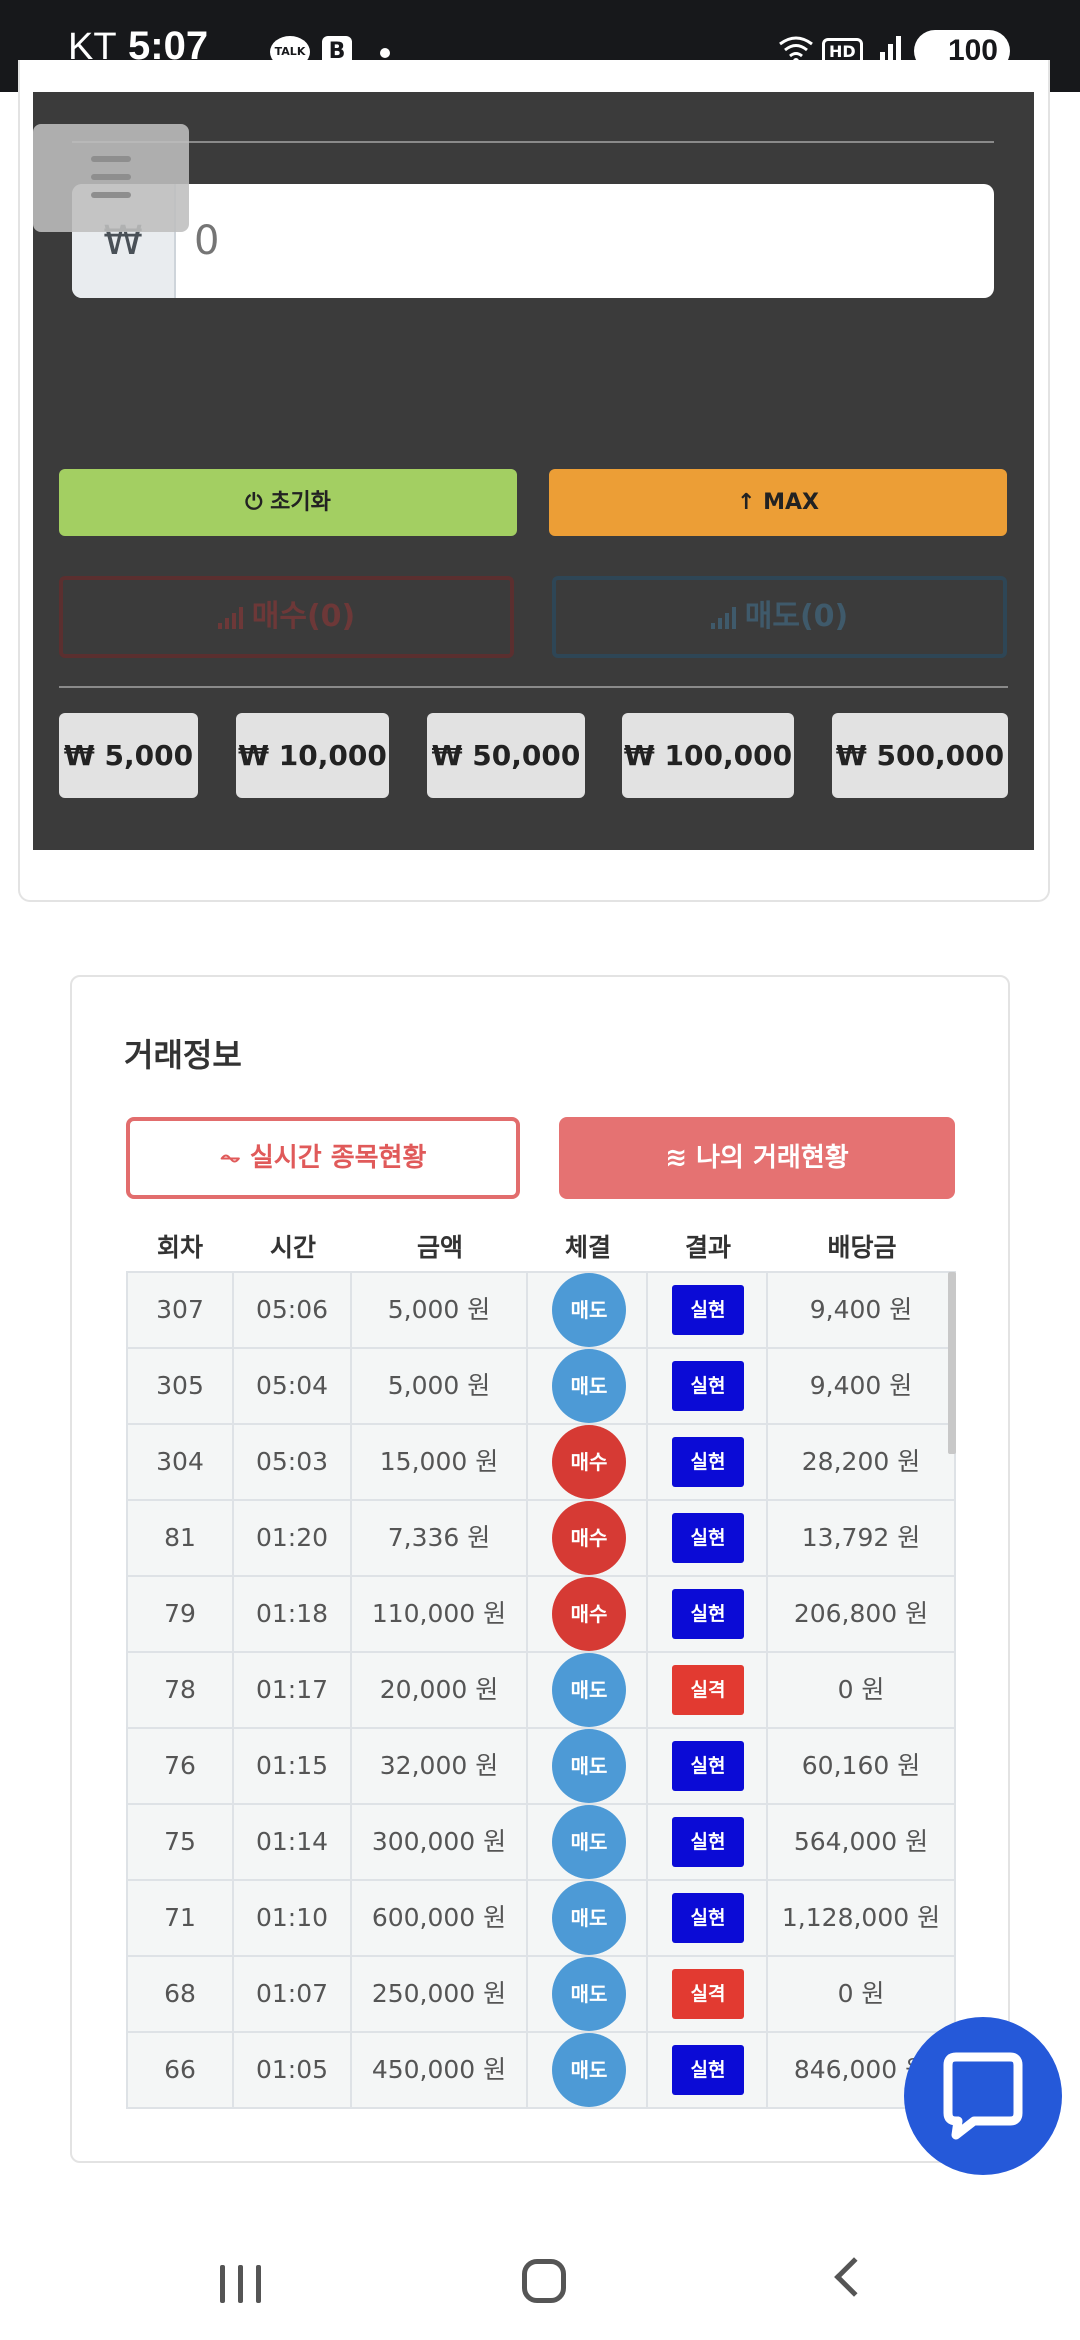  What do you see at coordinates (440, 1462) in the screenshot?
I see `cell-amount: 15,000 원` at bounding box center [440, 1462].